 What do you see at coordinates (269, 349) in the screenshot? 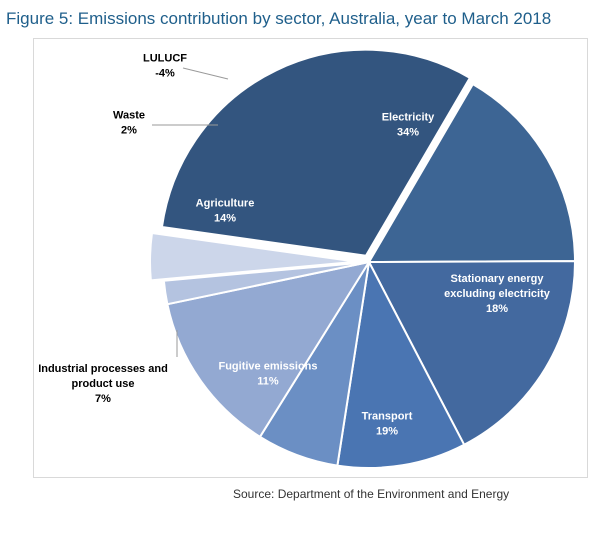
I see `pie-slice-agriculture` at bounding box center [269, 349].